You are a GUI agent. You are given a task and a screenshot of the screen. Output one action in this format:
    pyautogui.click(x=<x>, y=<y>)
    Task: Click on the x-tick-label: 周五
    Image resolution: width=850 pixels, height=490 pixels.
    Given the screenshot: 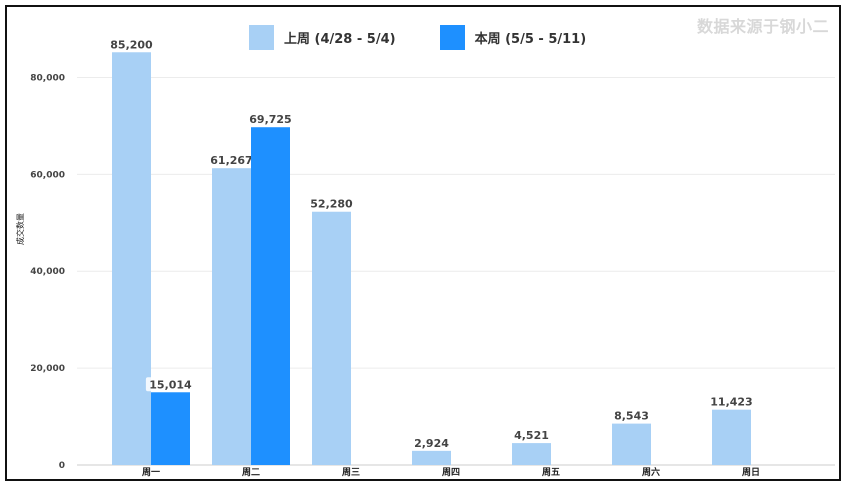 What is the action you would take?
    pyautogui.click(x=551, y=472)
    